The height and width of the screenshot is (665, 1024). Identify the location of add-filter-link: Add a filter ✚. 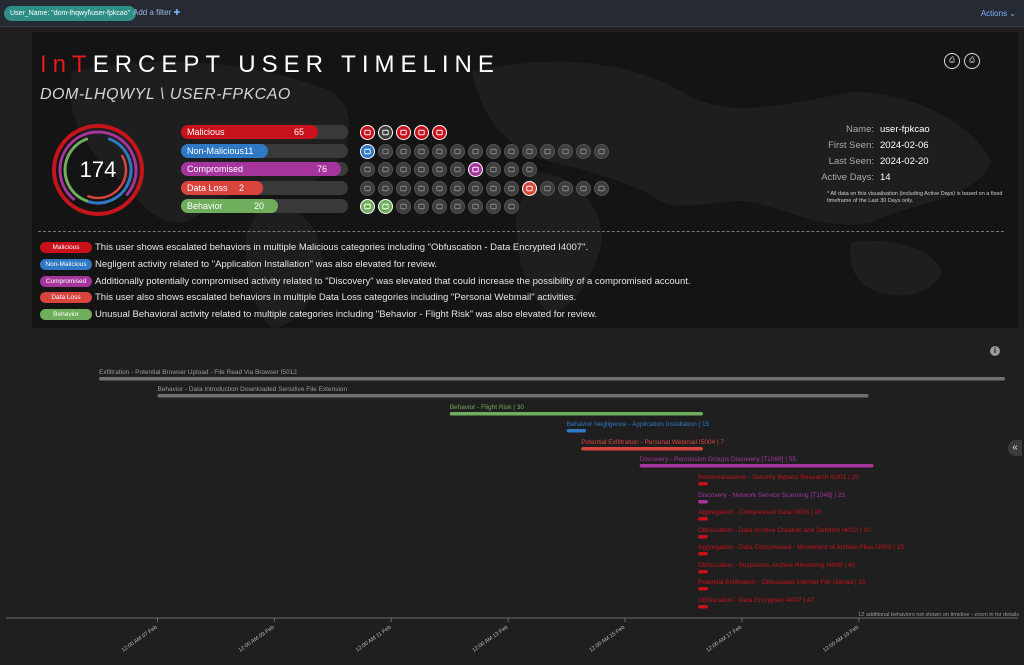
(156, 12).